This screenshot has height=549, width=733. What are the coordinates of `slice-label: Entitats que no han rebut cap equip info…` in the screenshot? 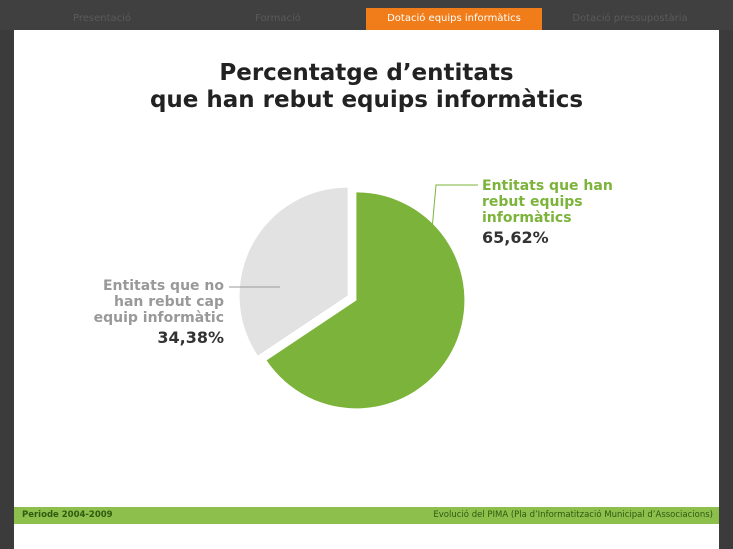 It's located at (149, 312).